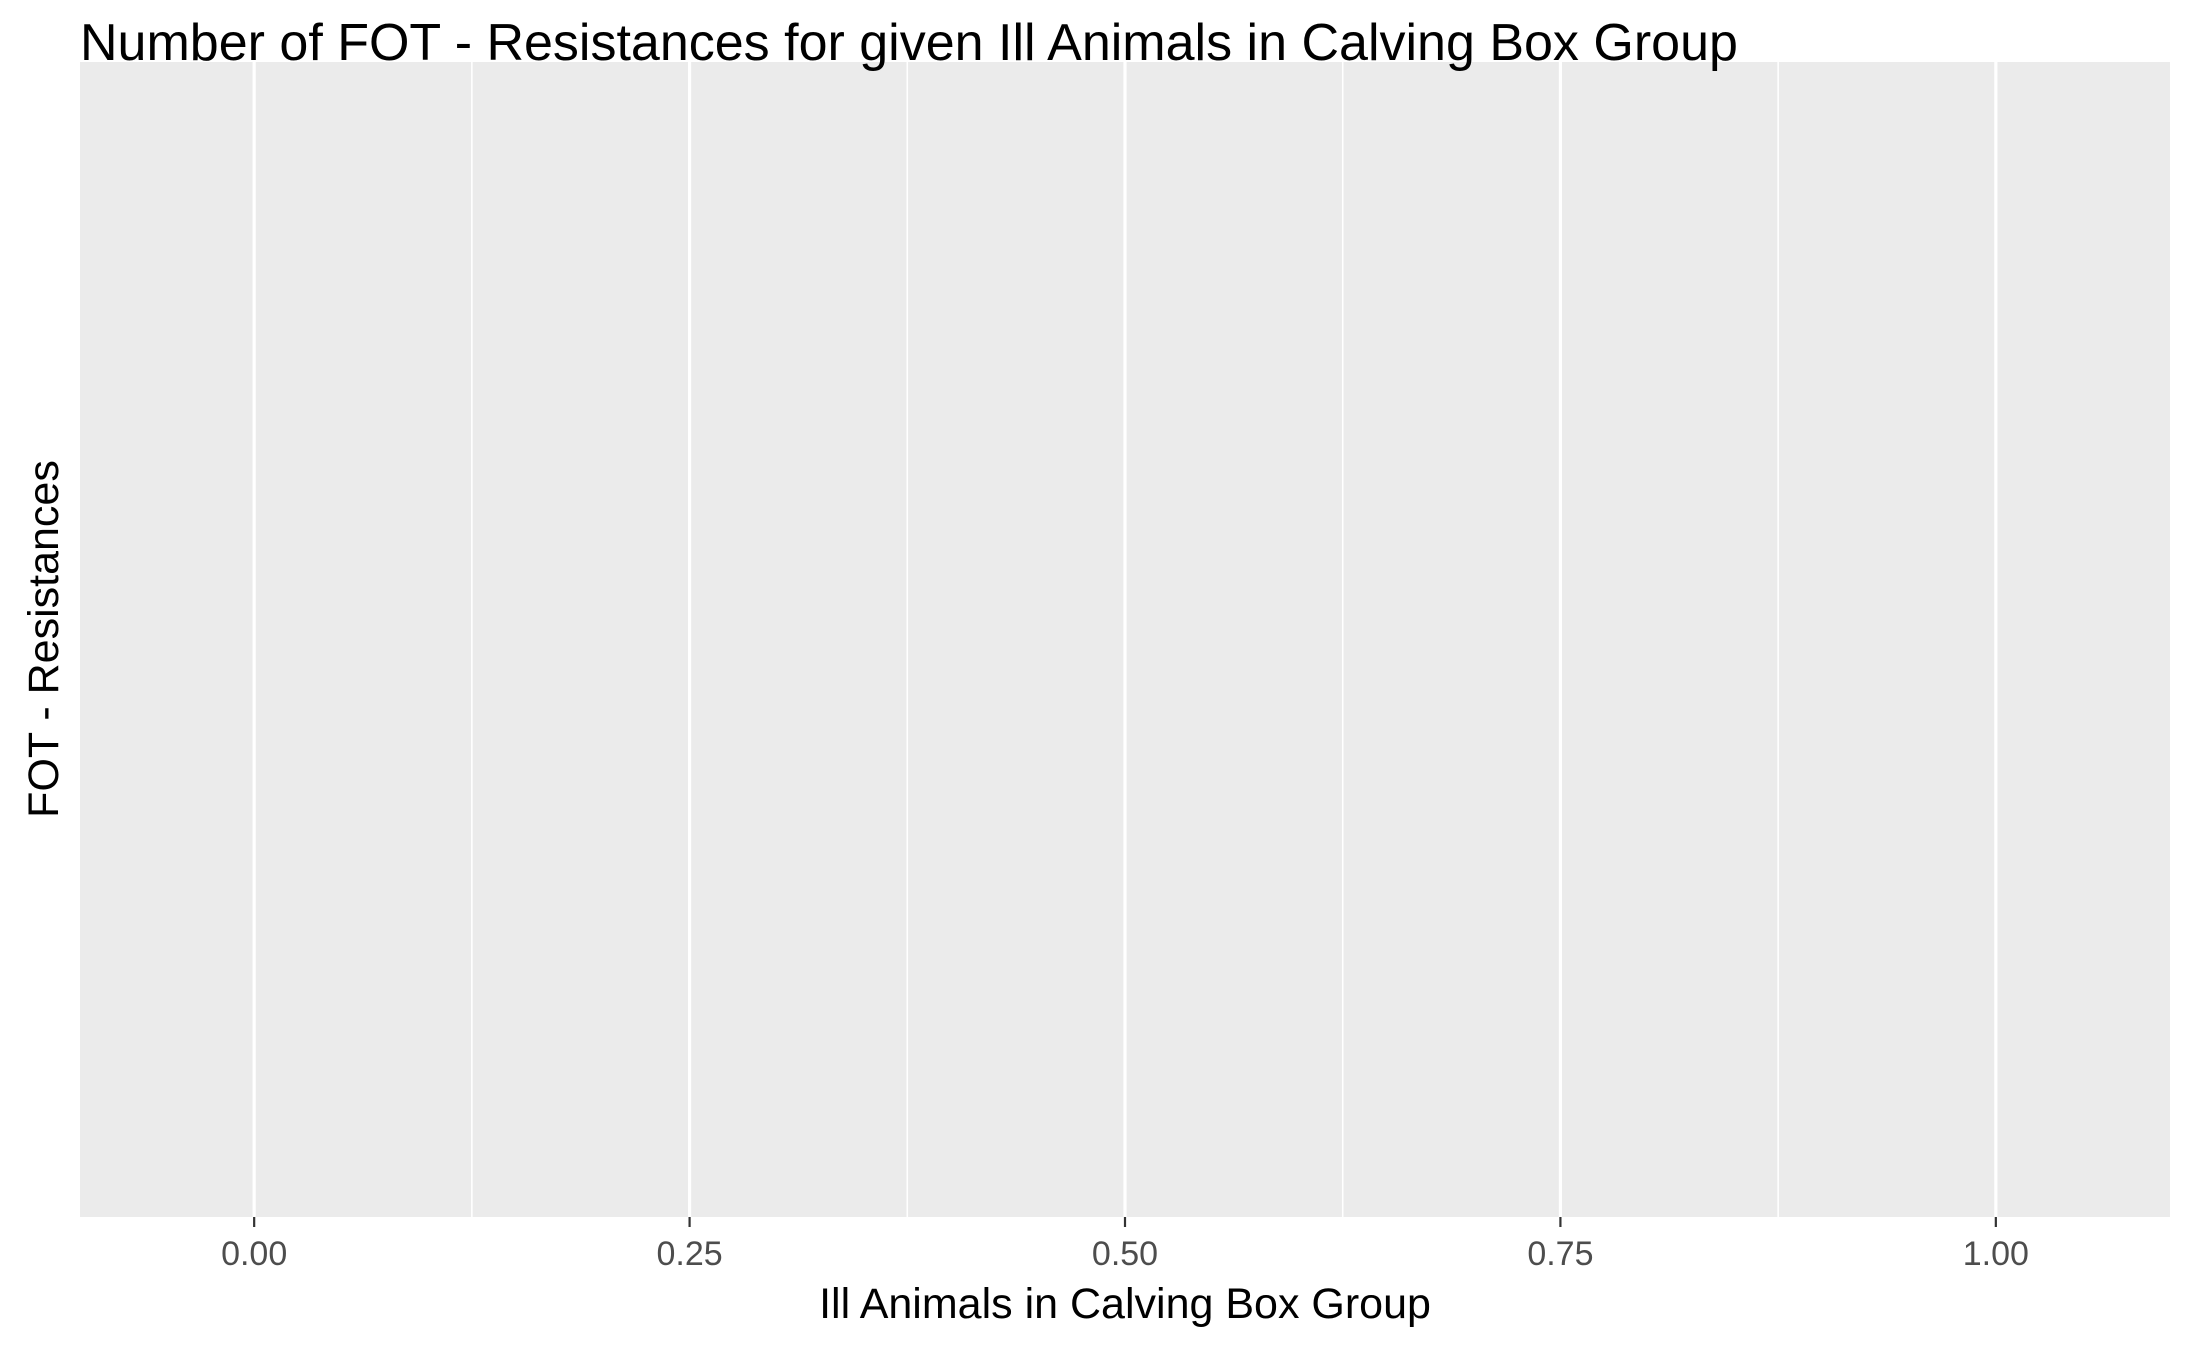  I want to click on x-tick-label: 0.25, so click(689, 1254).